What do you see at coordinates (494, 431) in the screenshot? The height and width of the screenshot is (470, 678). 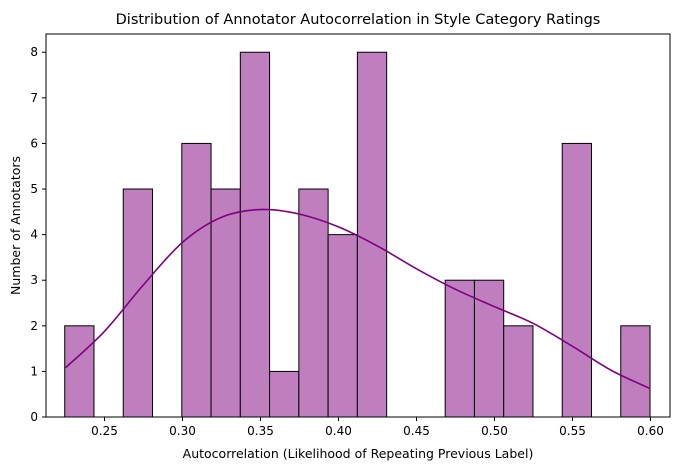 I see `x-tick-label: 0.50` at bounding box center [494, 431].